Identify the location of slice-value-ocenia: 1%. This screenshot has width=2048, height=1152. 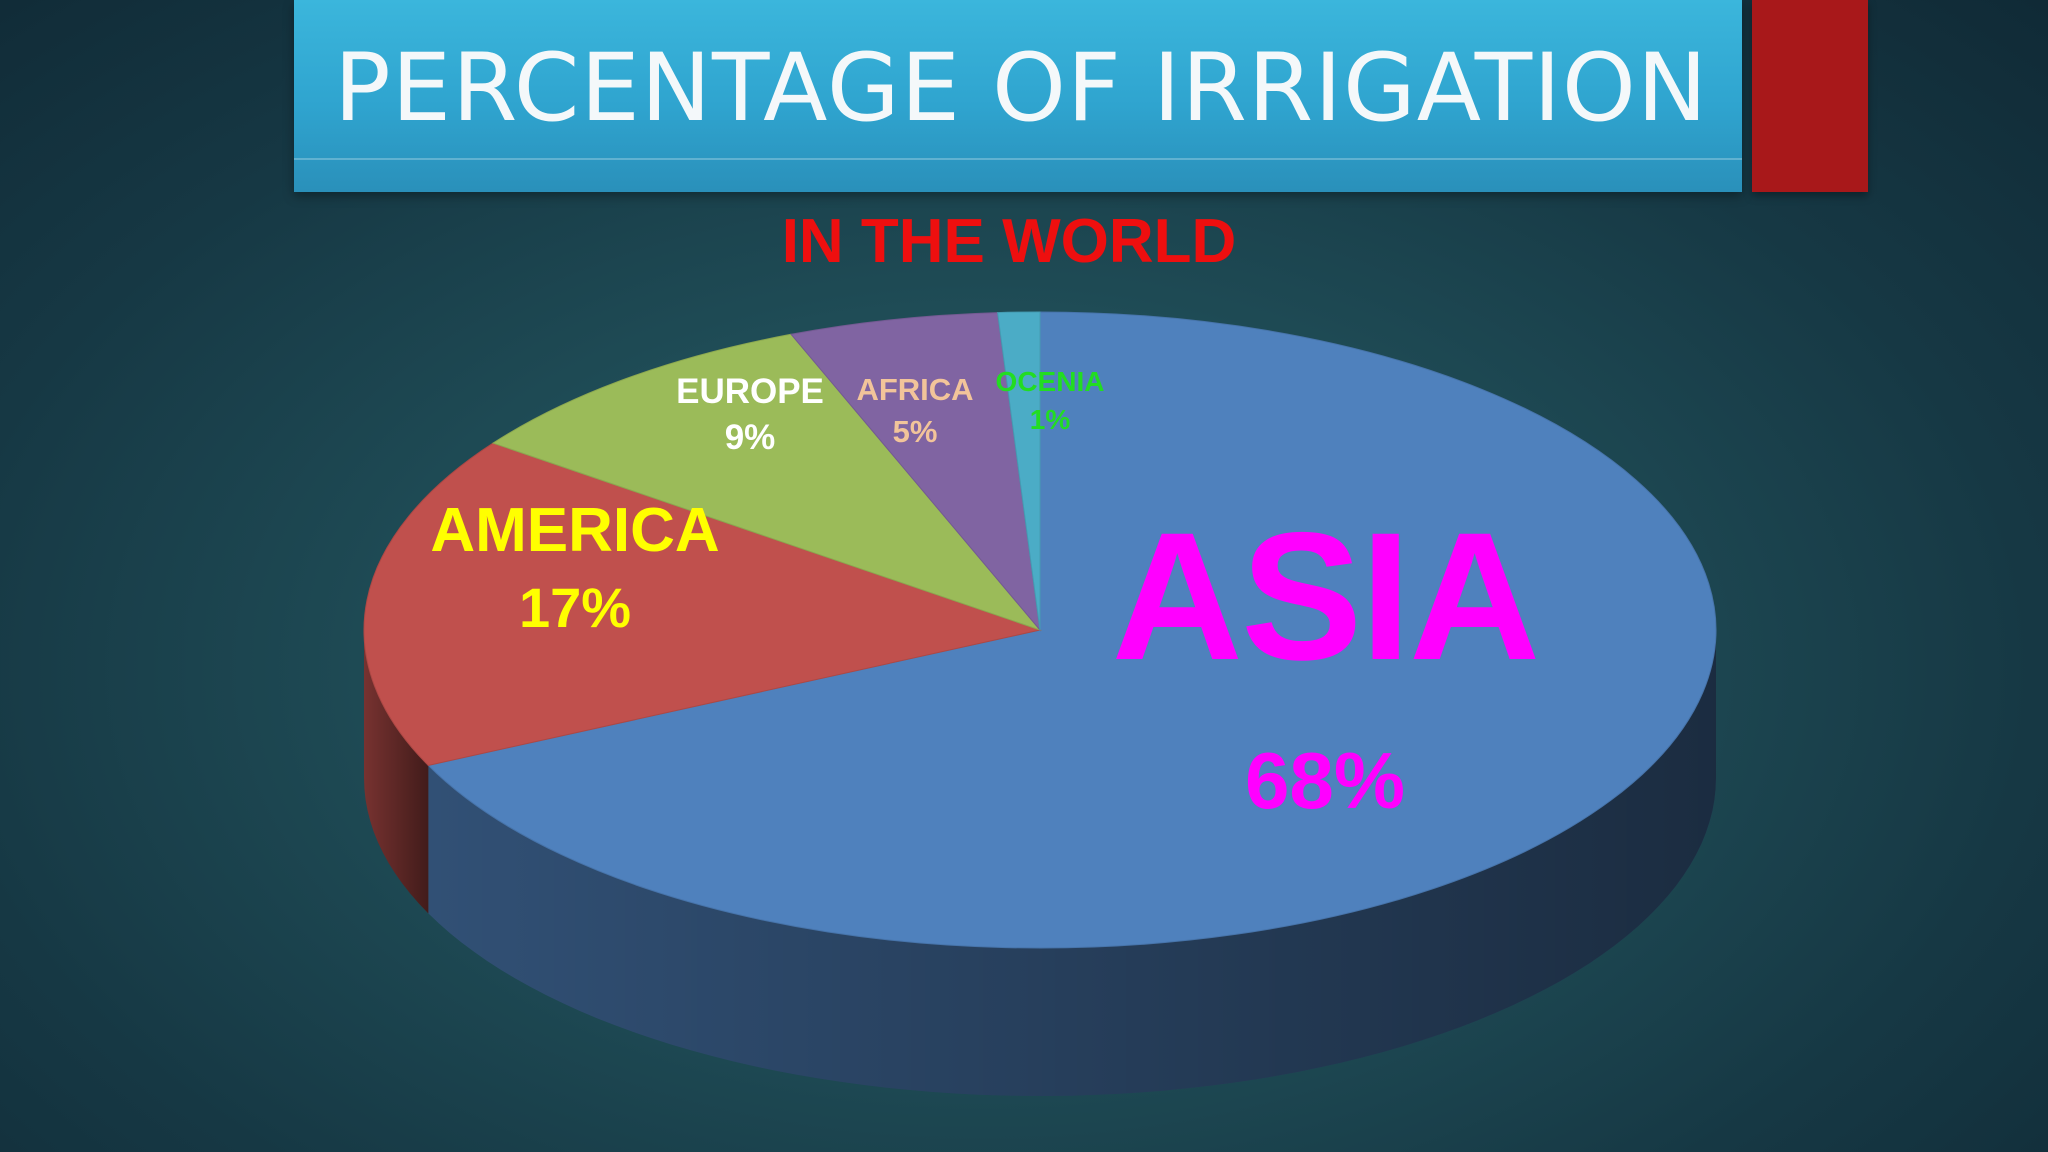
(1050, 420).